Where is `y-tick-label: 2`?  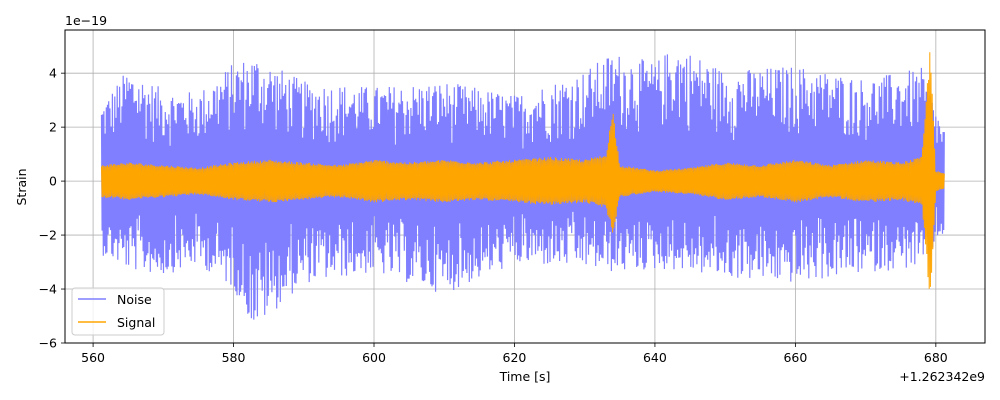
y-tick-label: 2 is located at coordinates (53, 127).